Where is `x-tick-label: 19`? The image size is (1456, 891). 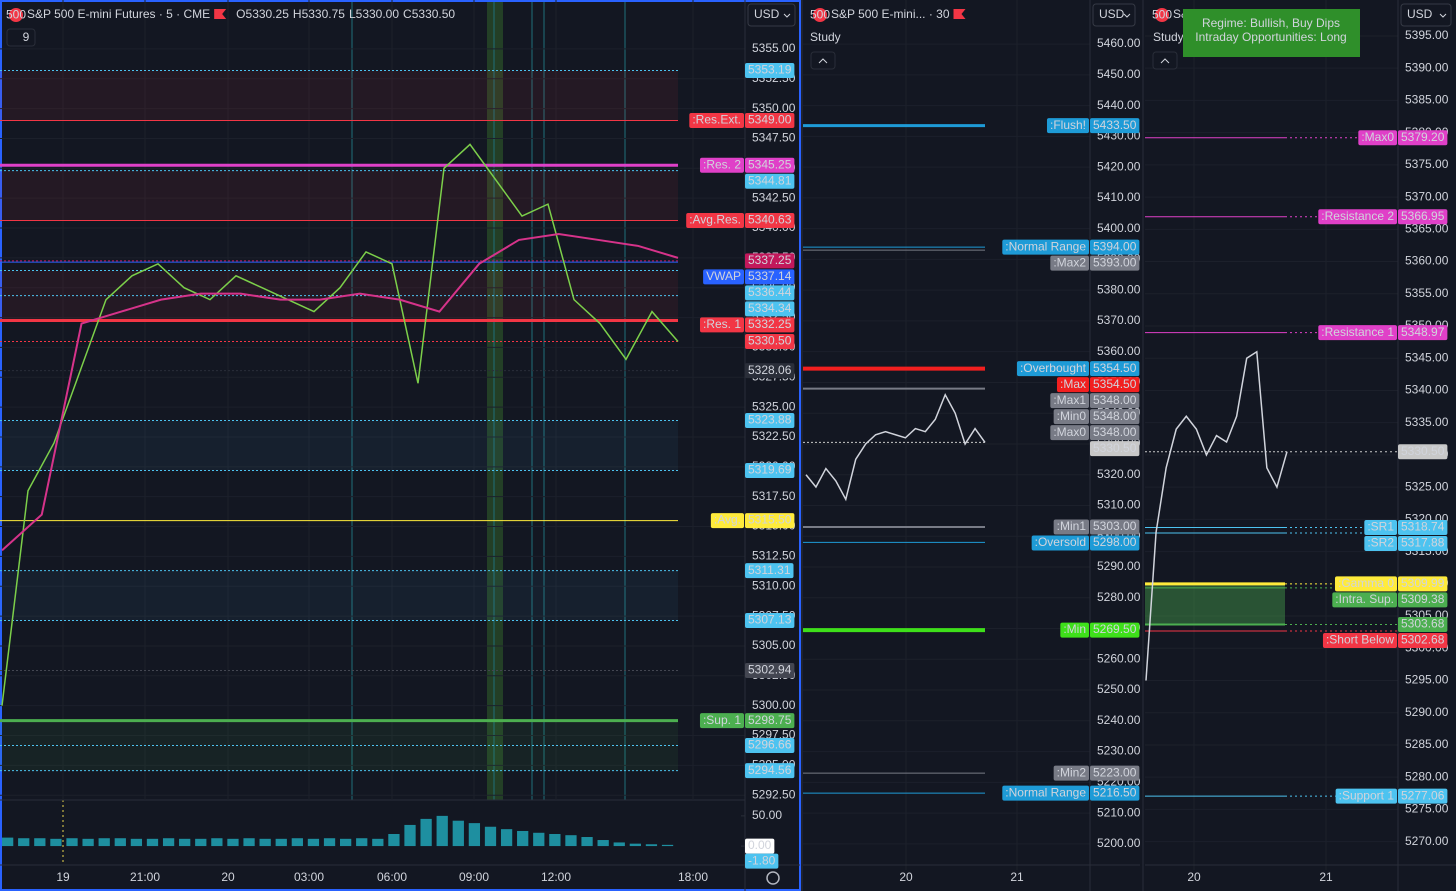 x-tick-label: 19 is located at coordinates (63, 877).